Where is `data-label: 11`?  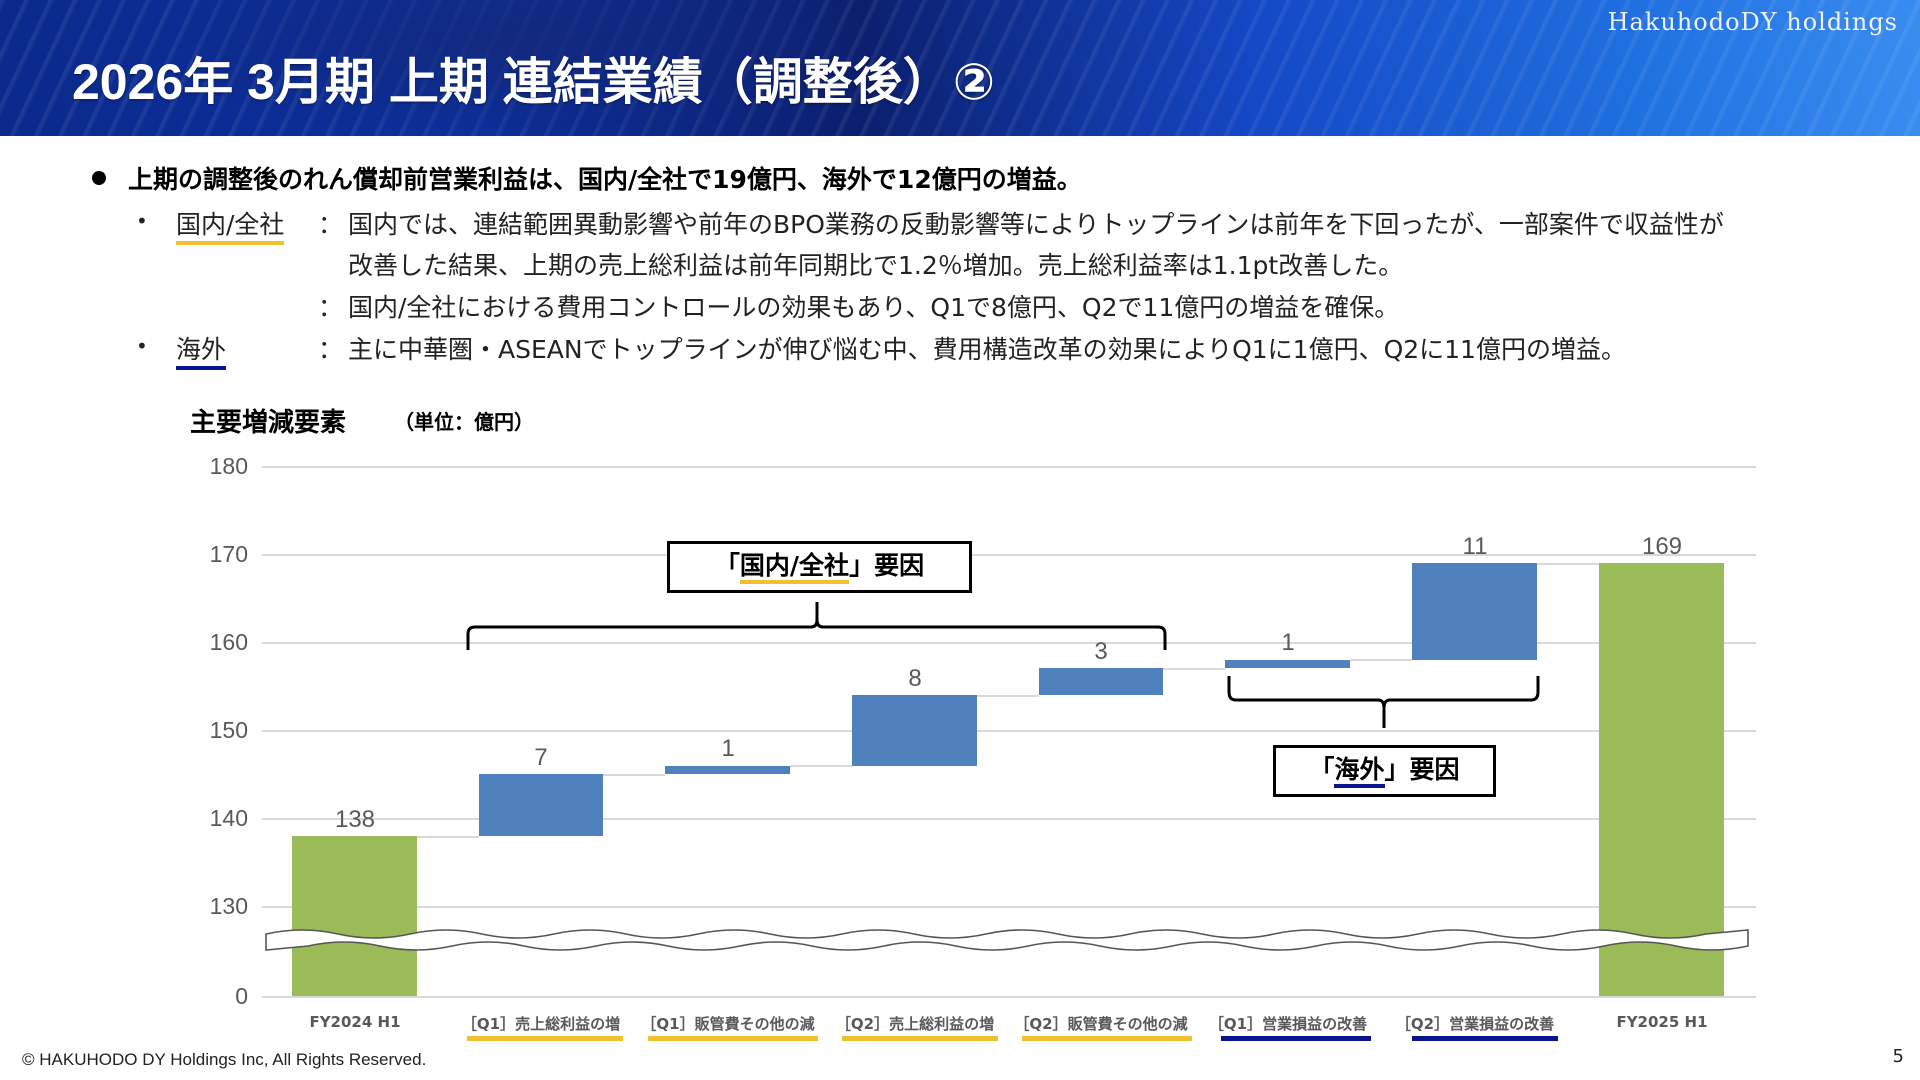
data-label: 11 is located at coordinates (1475, 546).